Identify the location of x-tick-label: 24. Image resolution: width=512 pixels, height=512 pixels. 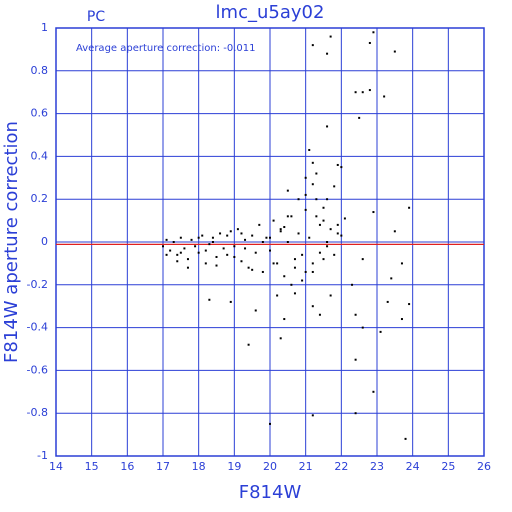
(413, 466).